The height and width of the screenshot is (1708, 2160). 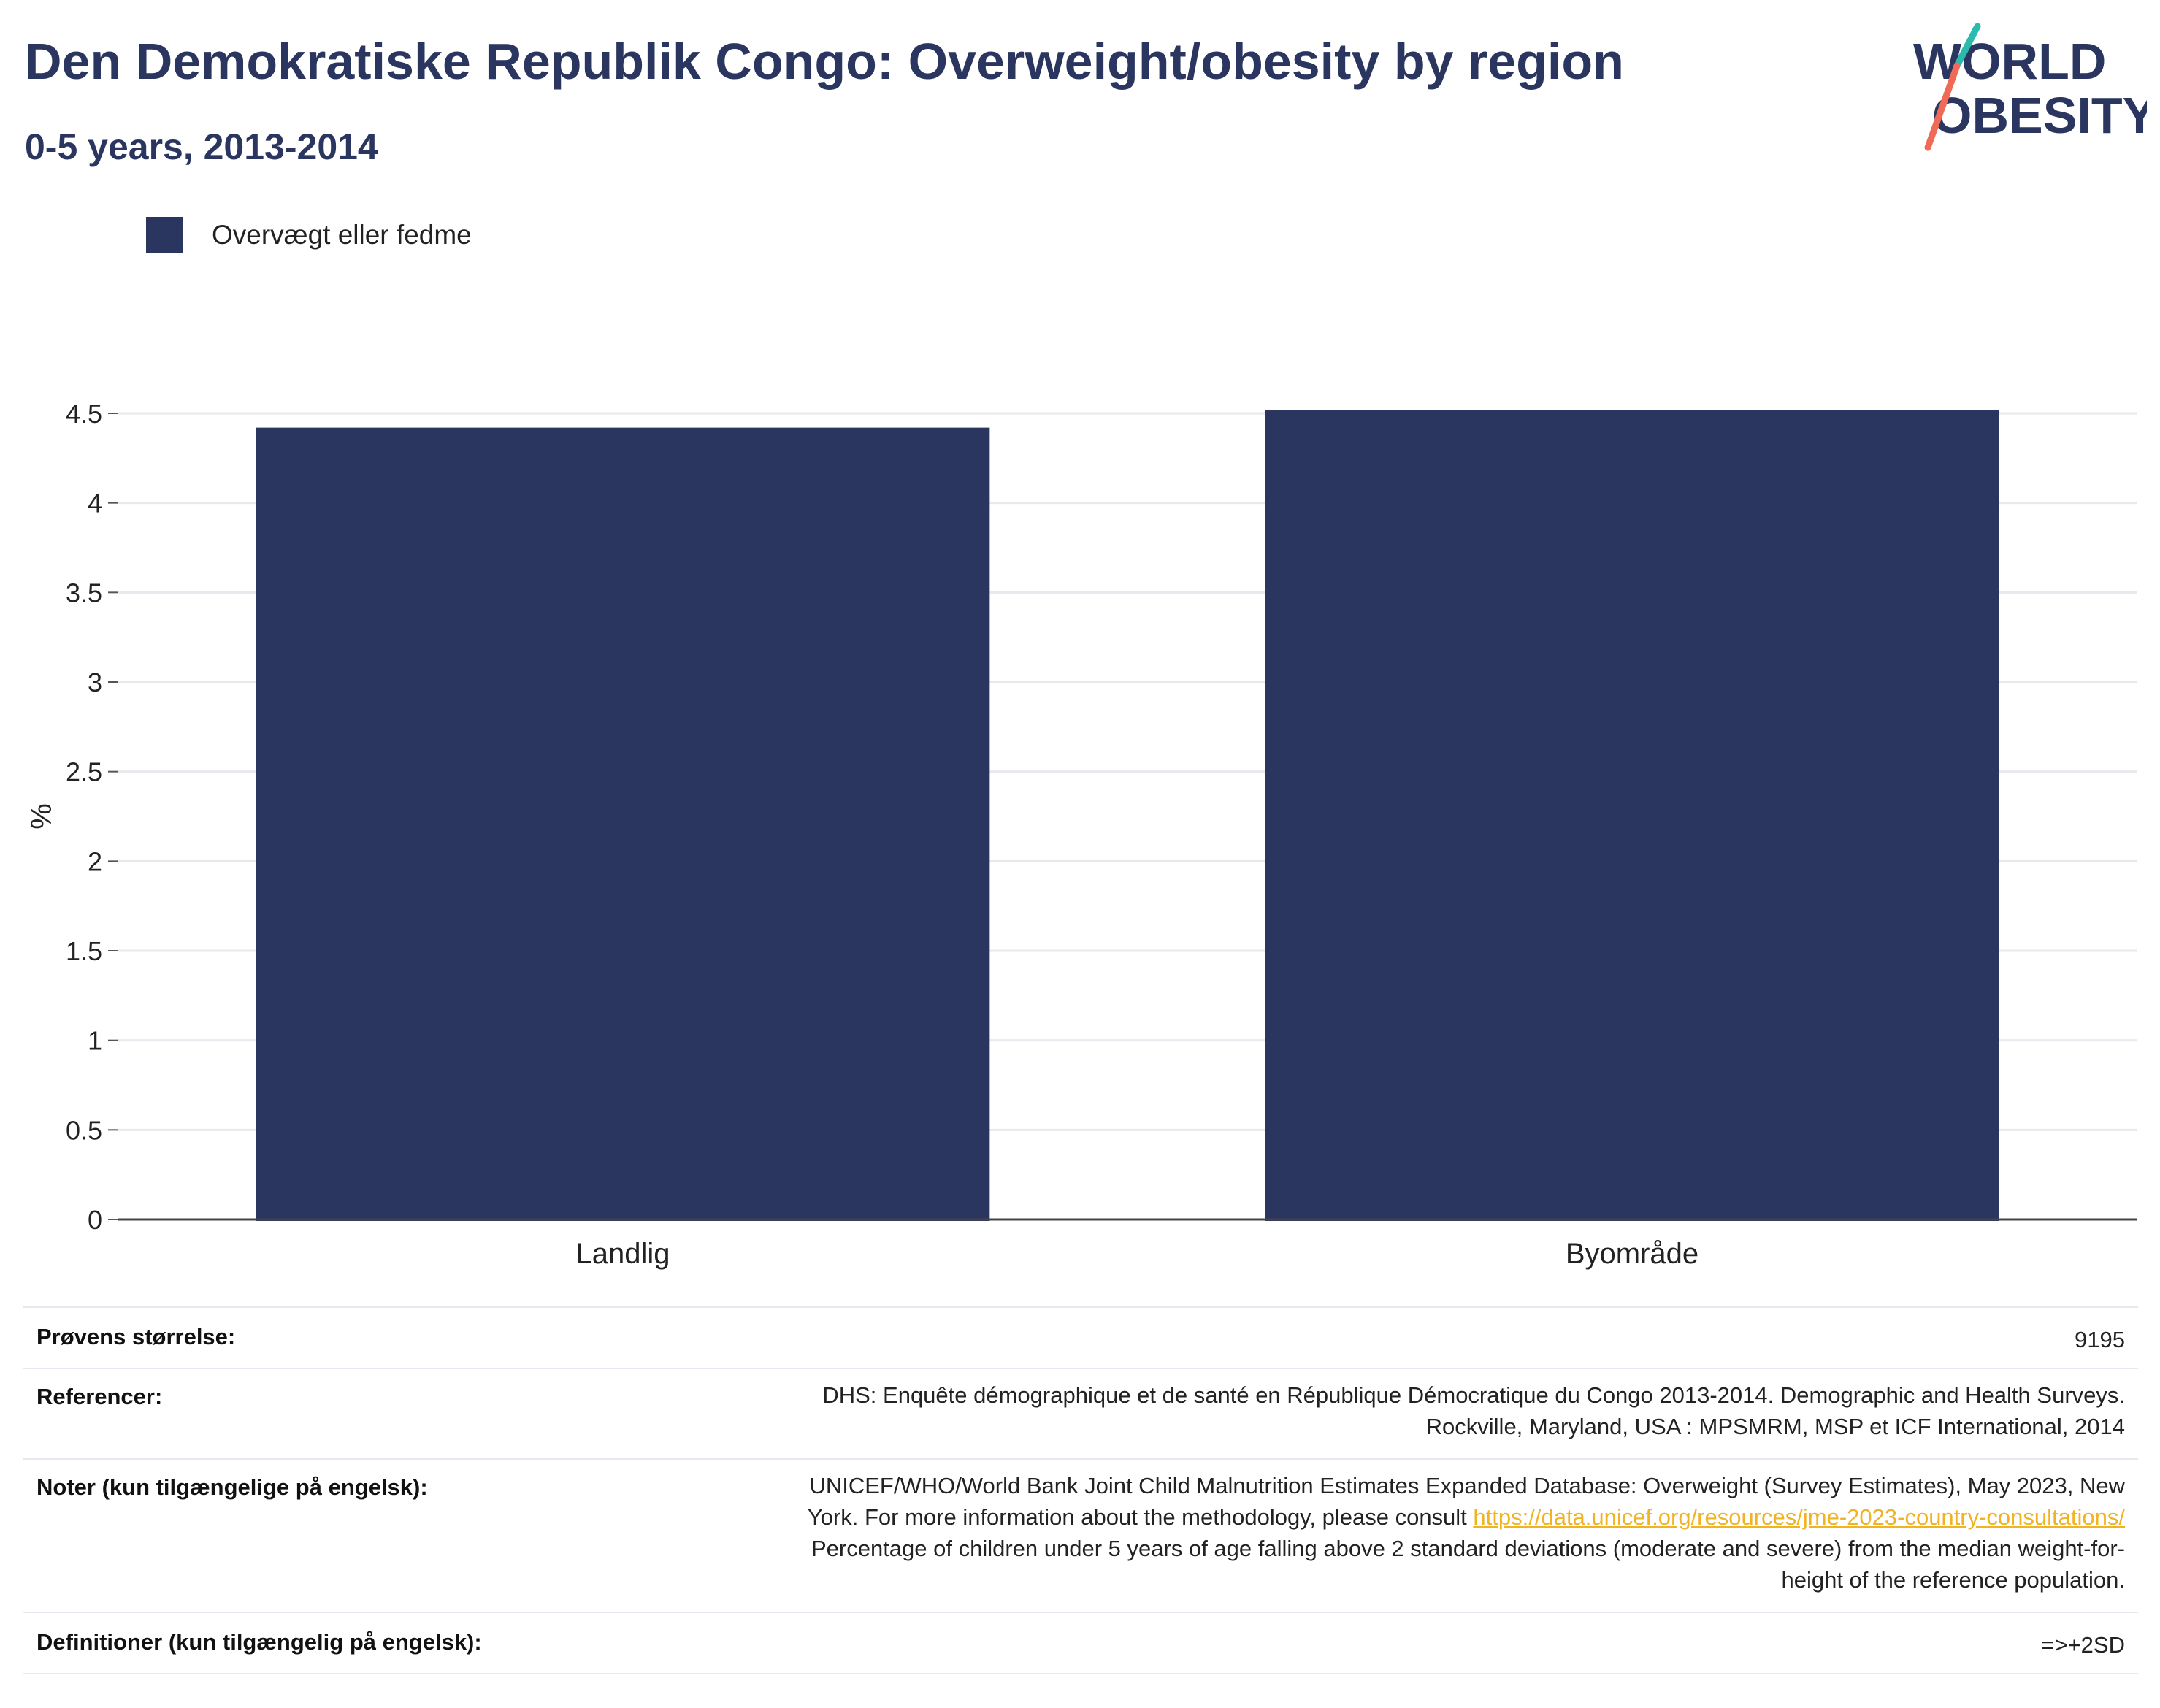 I want to click on y-axis-title: %, so click(x=42, y=816).